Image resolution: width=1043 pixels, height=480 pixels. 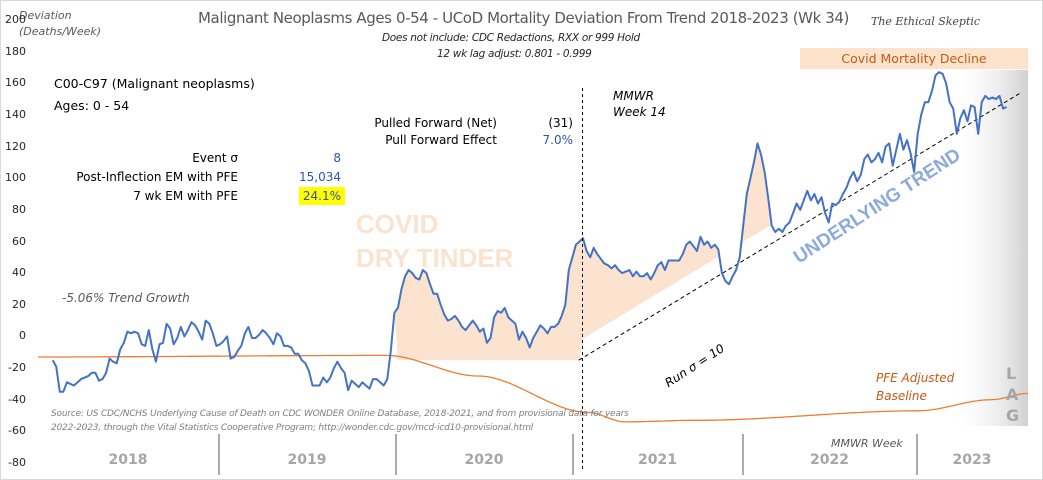 I want to click on x-axis-label: MMWR Week, so click(x=867, y=443).